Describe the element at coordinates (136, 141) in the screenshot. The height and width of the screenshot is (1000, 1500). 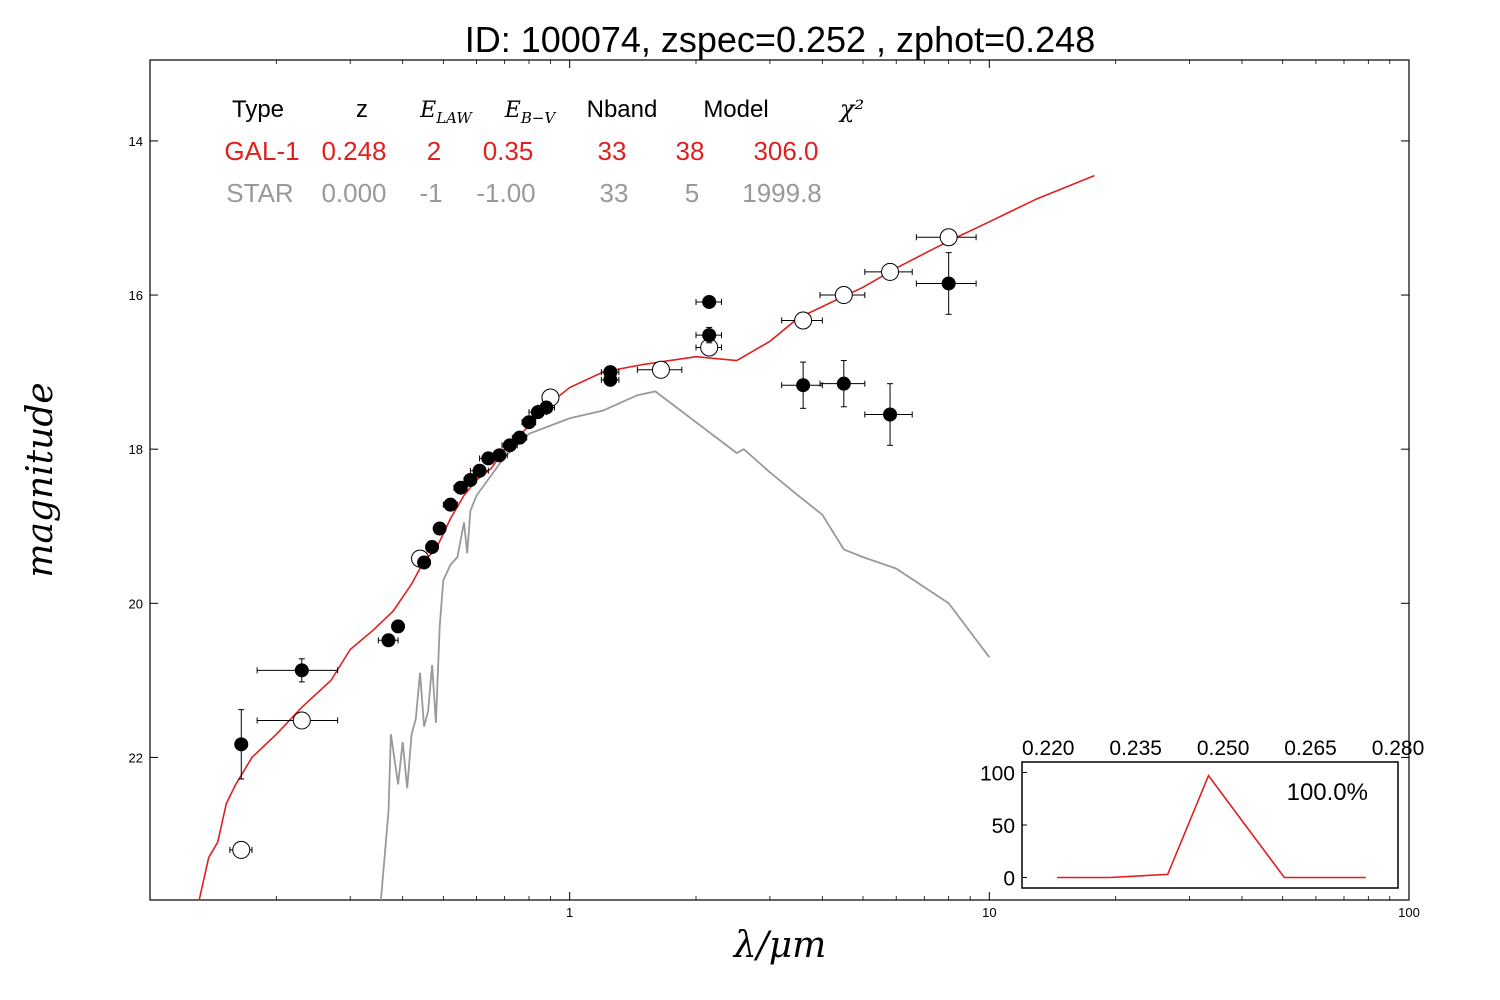
I see `y-tick-label: 14` at that location.